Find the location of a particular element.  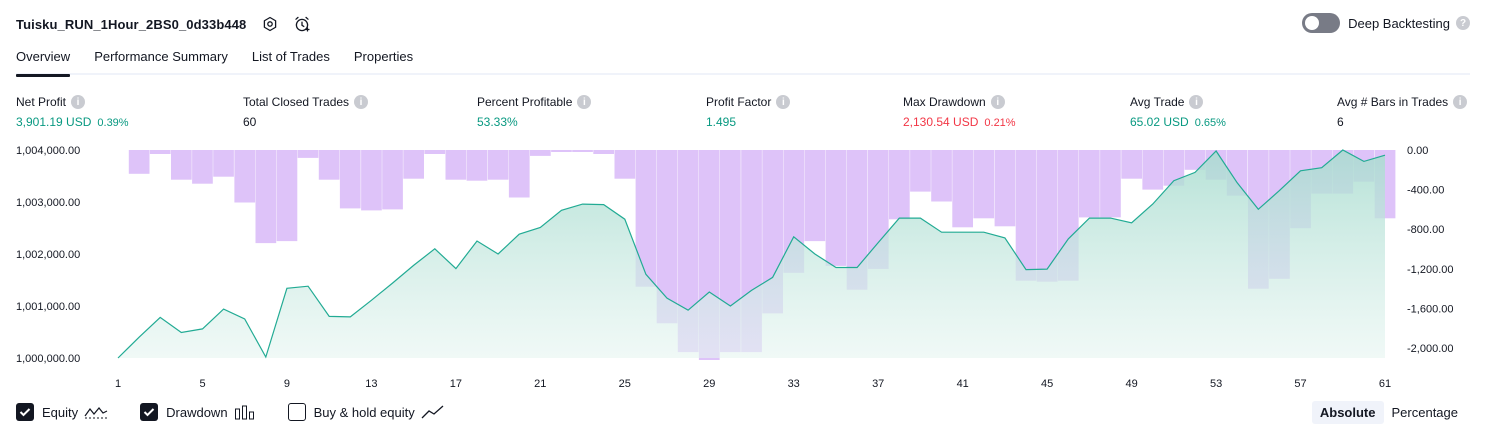

metric-value: 60 is located at coordinates (250, 122).